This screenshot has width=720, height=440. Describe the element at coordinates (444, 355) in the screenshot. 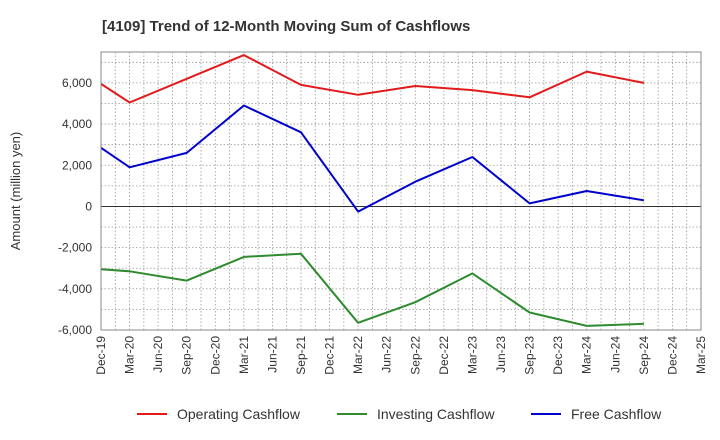

I see `x-tick-label: Dec-22` at that location.